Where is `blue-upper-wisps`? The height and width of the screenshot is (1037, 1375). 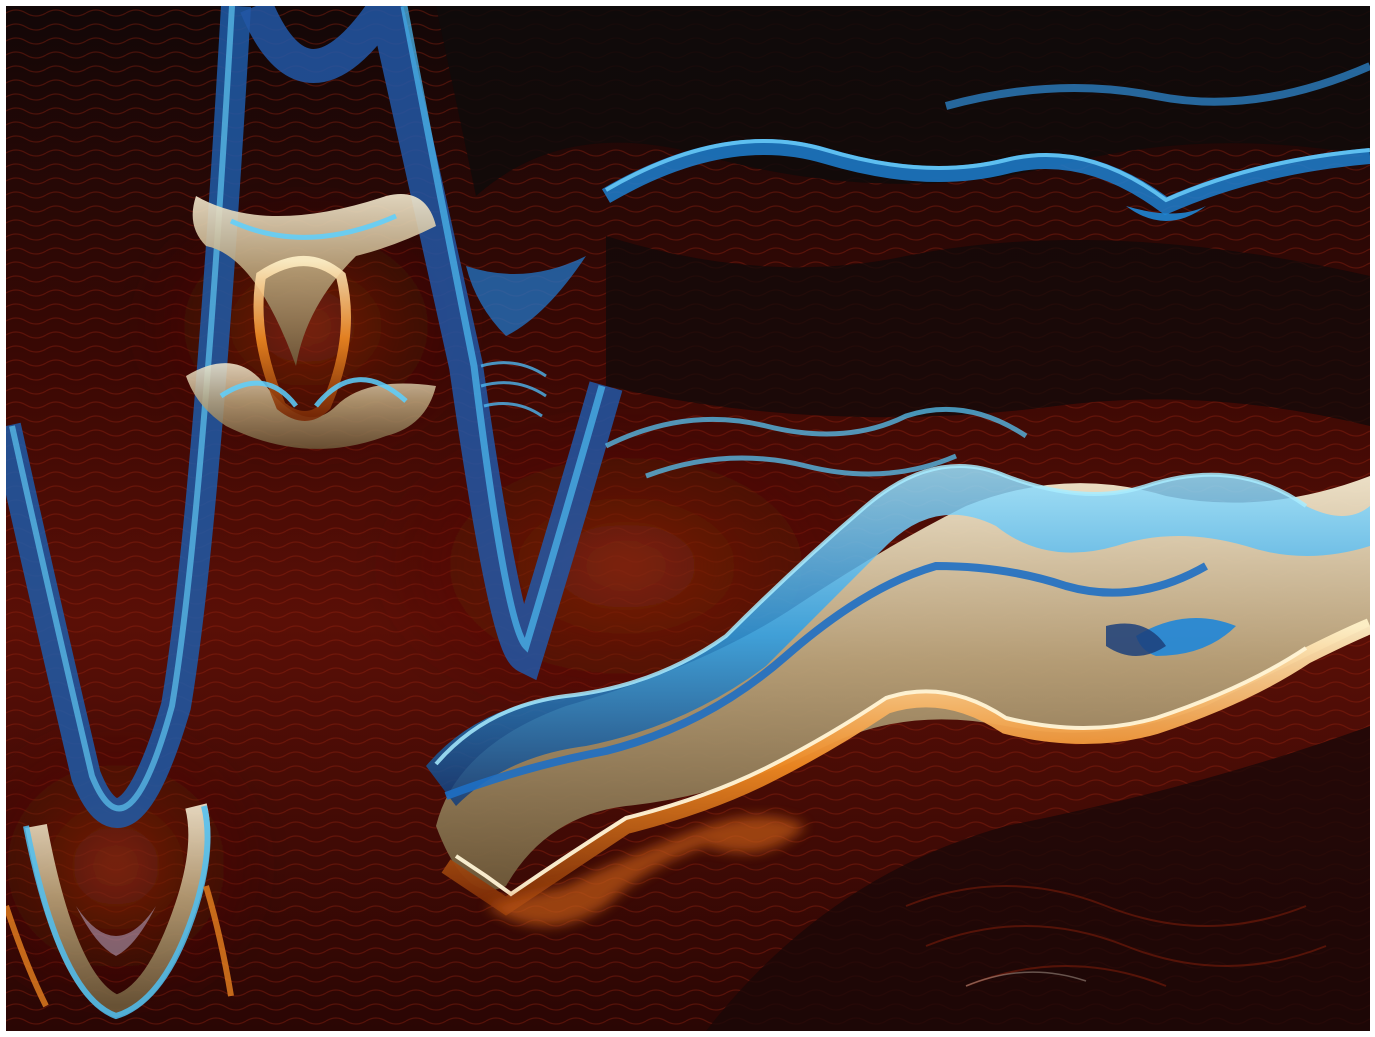
blue-upper-wisps is located at coordinates (816, 442).